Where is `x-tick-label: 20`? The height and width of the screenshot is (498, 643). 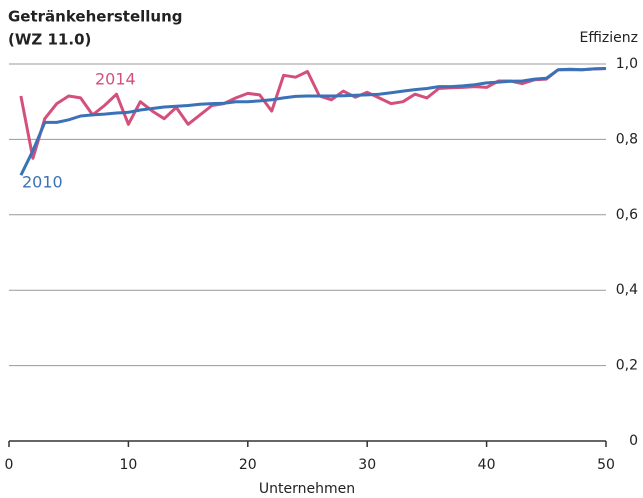 x-tick-label: 20 is located at coordinates (248, 465).